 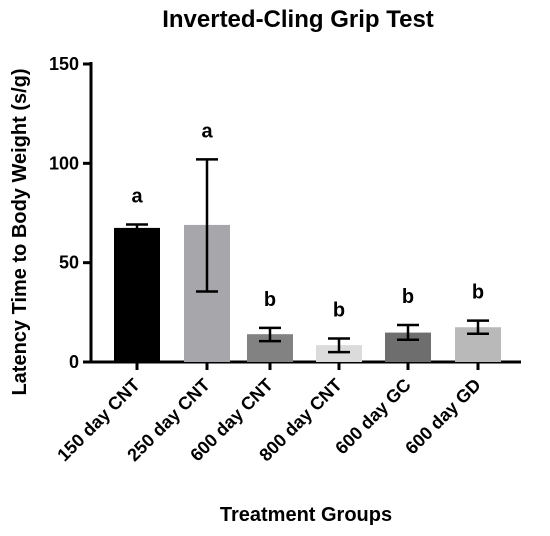 I want to click on y-tick-label: 50, so click(x=69, y=263).